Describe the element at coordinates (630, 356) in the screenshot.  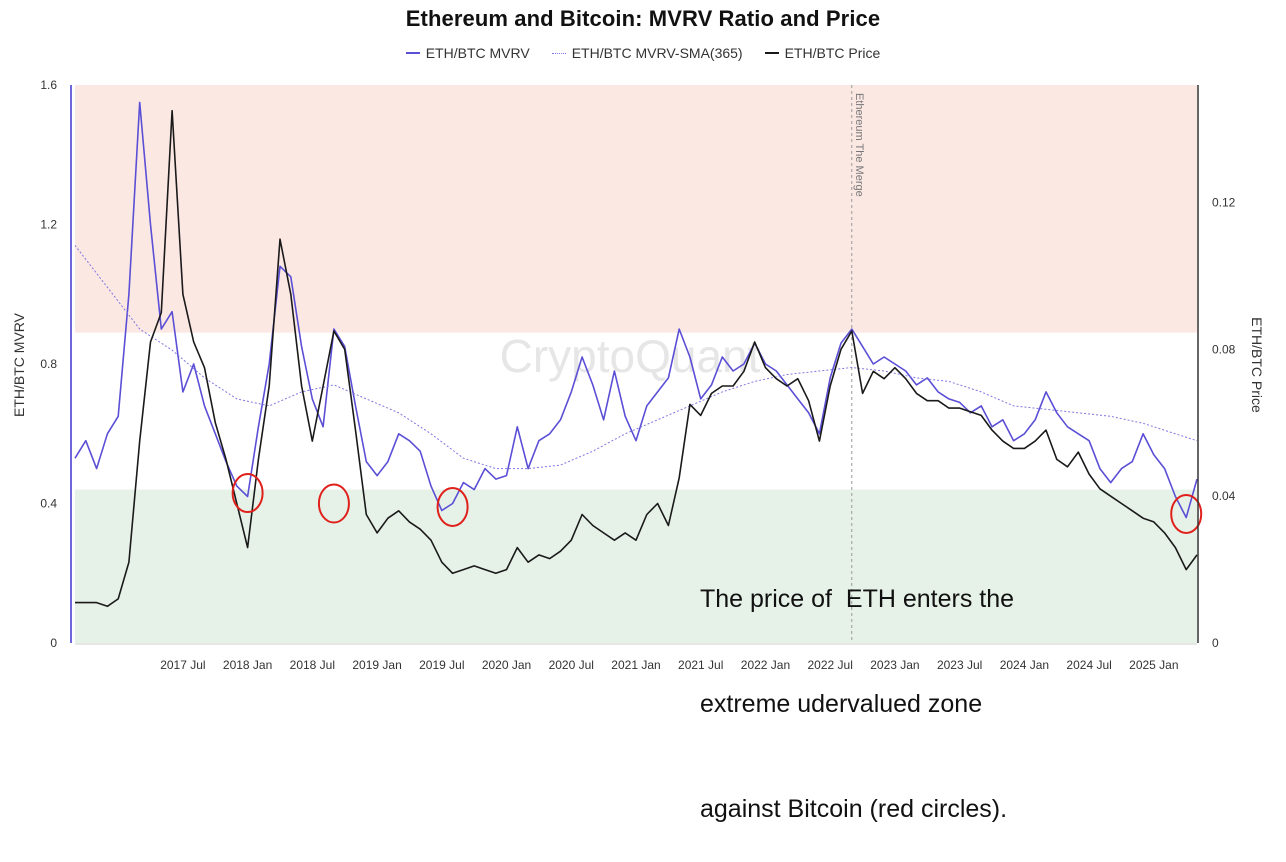
I see `watermark: CryptoQuant` at that location.